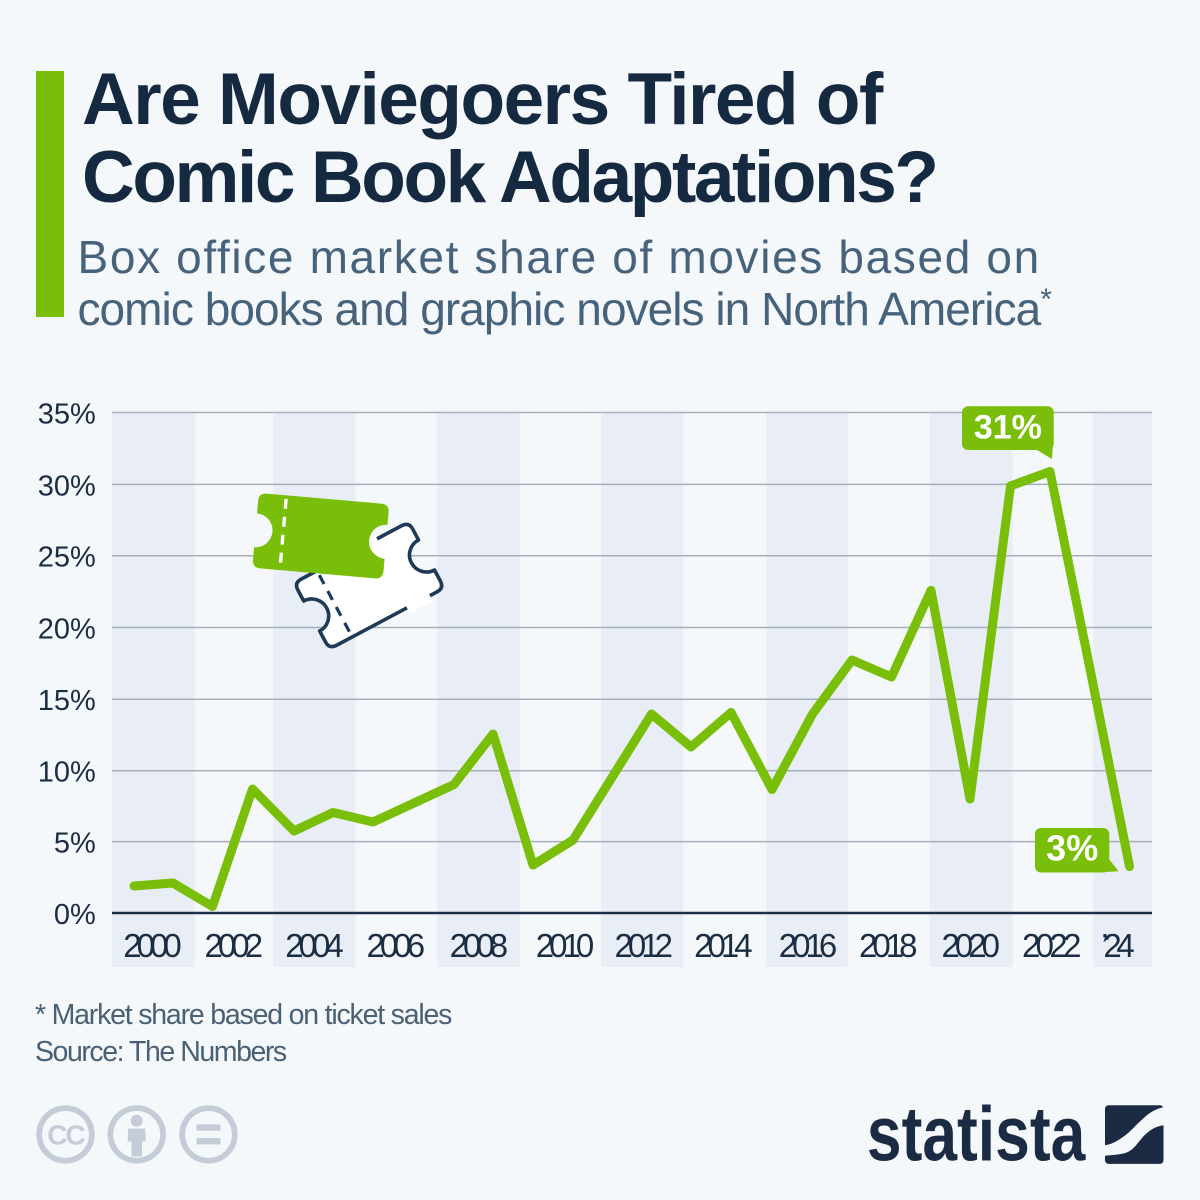  What do you see at coordinates (396, 945) in the screenshot?
I see `svg-text: 2006` at bounding box center [396, 945].